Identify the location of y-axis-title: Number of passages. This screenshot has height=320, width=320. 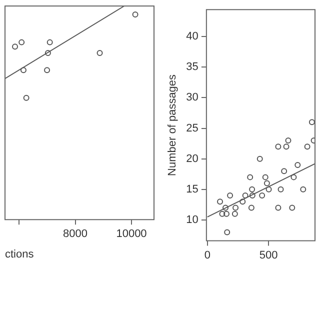
(172, 125).